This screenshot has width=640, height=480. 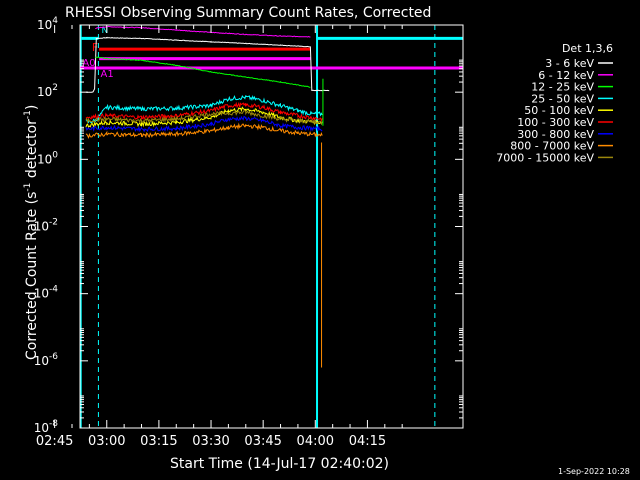 I want to click on y-tick-exp: -6, so click(x=53, y=357).